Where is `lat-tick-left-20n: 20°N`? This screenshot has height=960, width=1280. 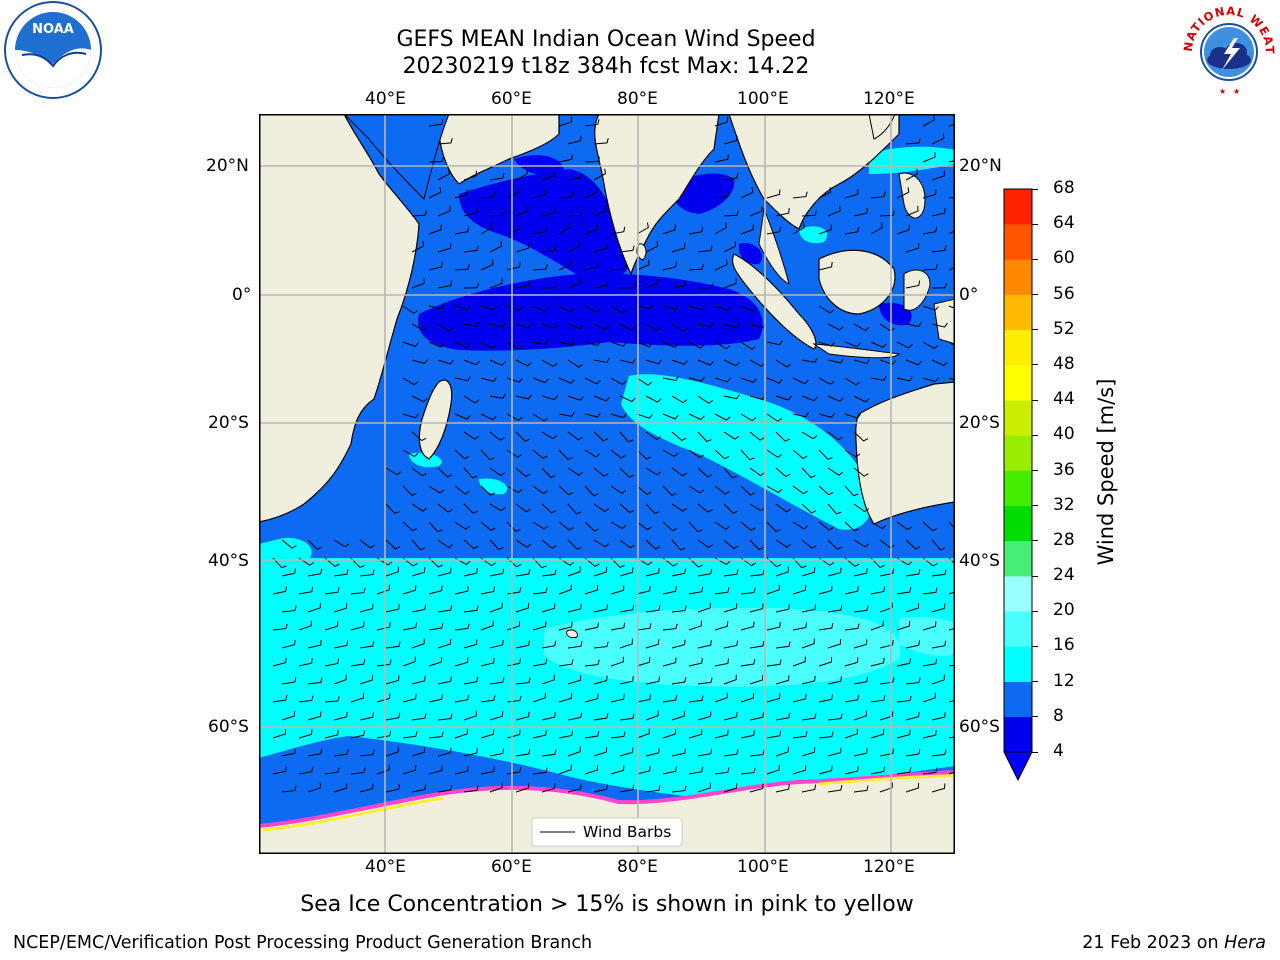
lat-tick-left-20n: 20°N is located at coordinates (227, 166).